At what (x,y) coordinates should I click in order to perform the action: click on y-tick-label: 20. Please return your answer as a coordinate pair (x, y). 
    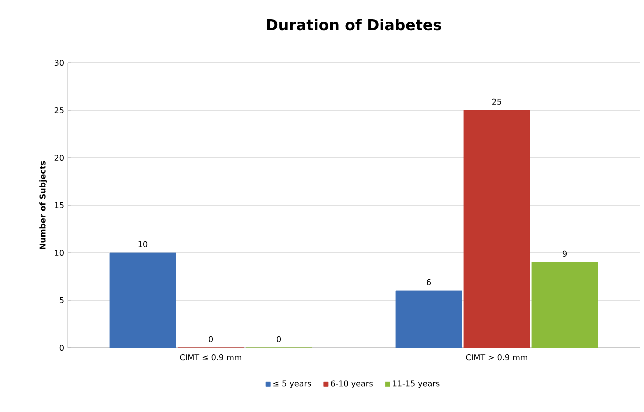
    Looking at the image, I should click on (59, 158).